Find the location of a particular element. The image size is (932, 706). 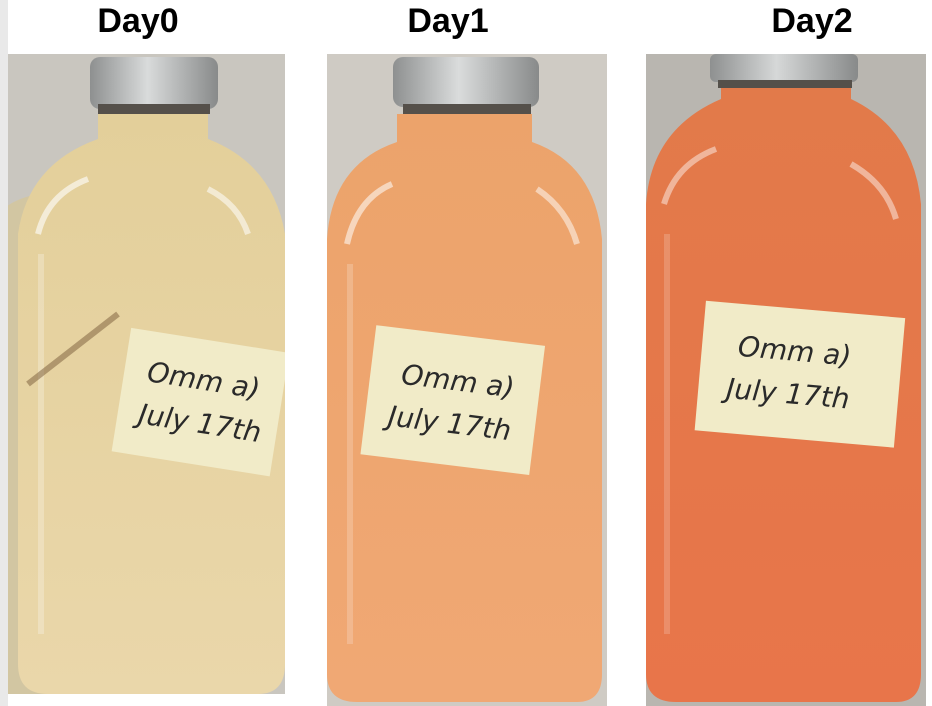

panel-title-day2: Day2 is located at coordinates (812, 21).